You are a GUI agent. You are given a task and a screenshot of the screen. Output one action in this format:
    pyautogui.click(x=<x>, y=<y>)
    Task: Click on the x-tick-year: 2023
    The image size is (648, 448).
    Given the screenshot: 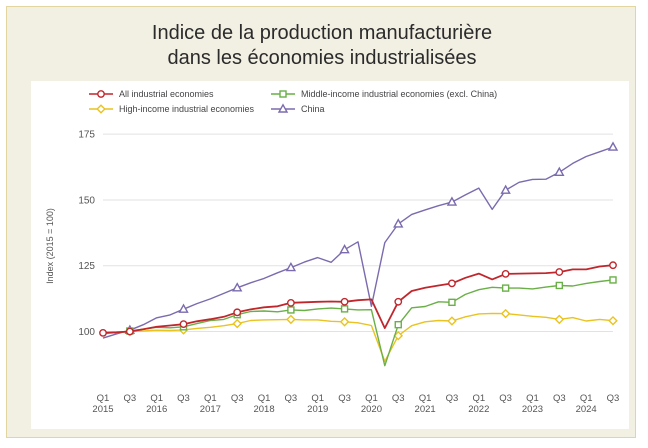 What is the action you would take?
    pyautogui.click(x=532, y=409)
    